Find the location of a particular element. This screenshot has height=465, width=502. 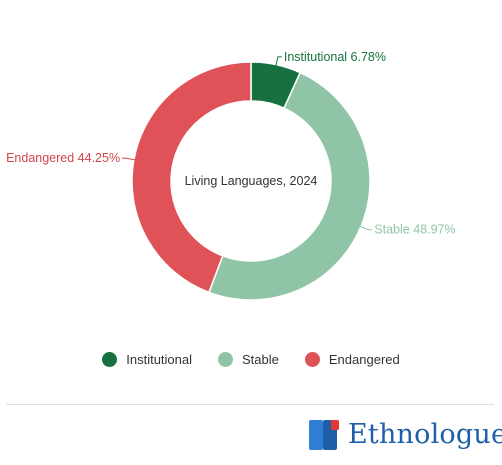

ethnologue-logo-icon is located at coordinates (324, 435).